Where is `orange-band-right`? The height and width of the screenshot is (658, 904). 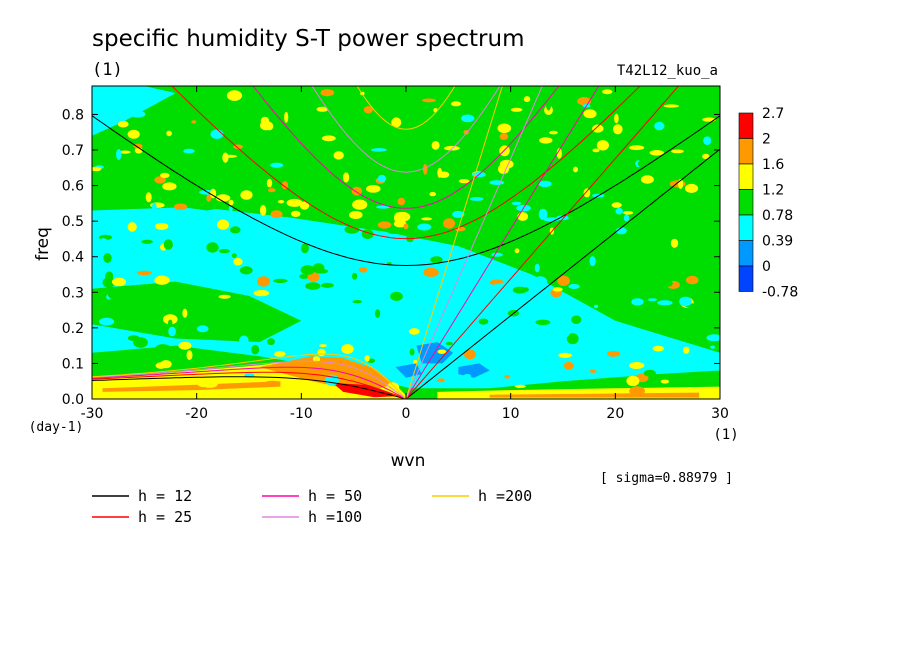 orange-band-right is located at coordinates (594, 395).